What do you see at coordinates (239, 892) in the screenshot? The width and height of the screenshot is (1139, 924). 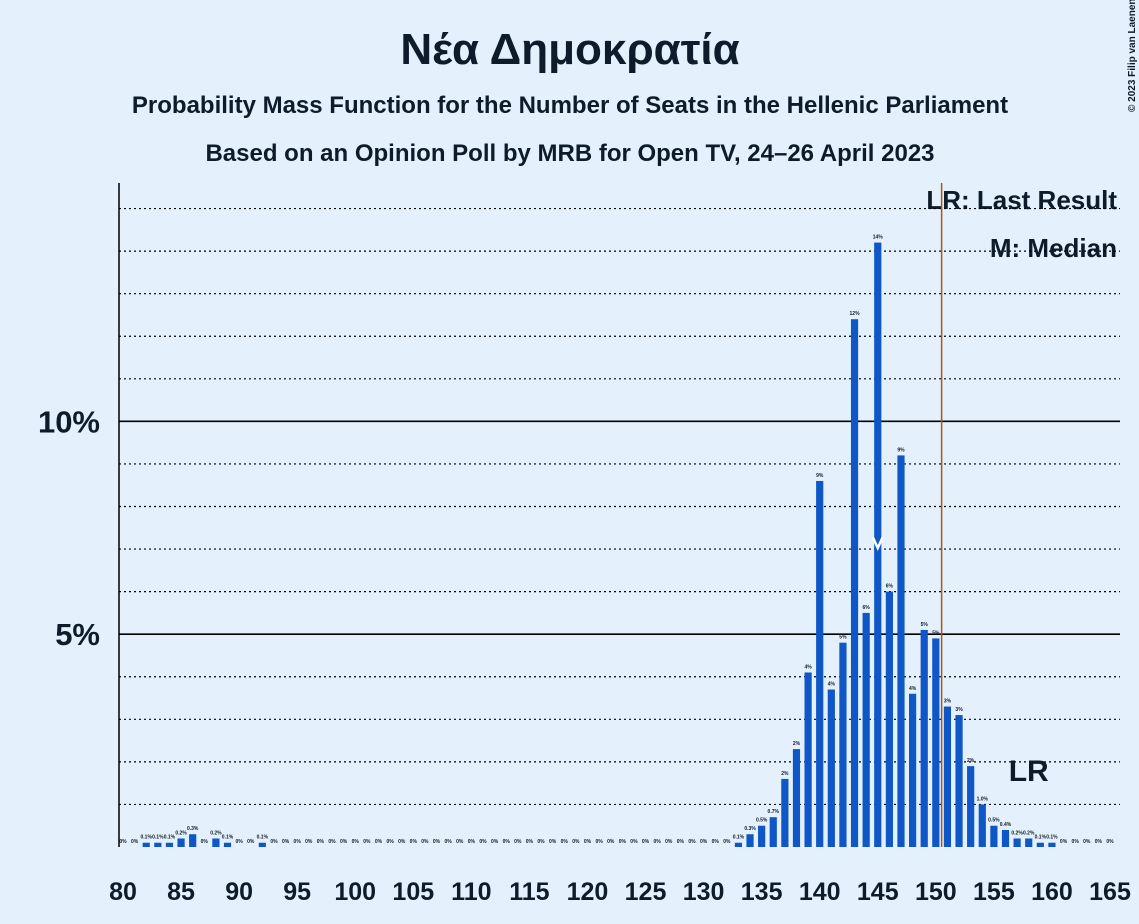 I see `x-tick-label: 90` at bounding box center [239, 892].